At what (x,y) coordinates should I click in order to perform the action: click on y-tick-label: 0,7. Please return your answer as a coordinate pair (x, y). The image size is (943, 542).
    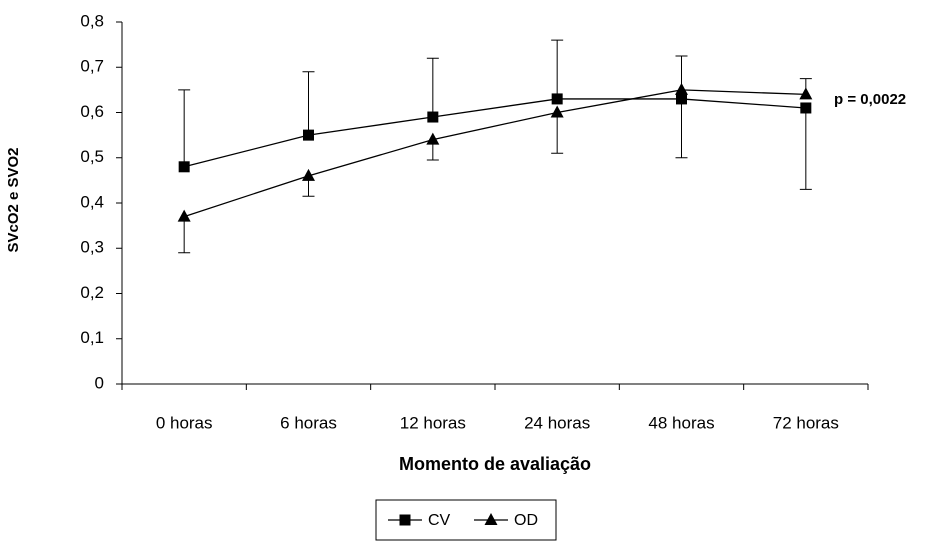
    Looking at the image, I should click on (92, 66).